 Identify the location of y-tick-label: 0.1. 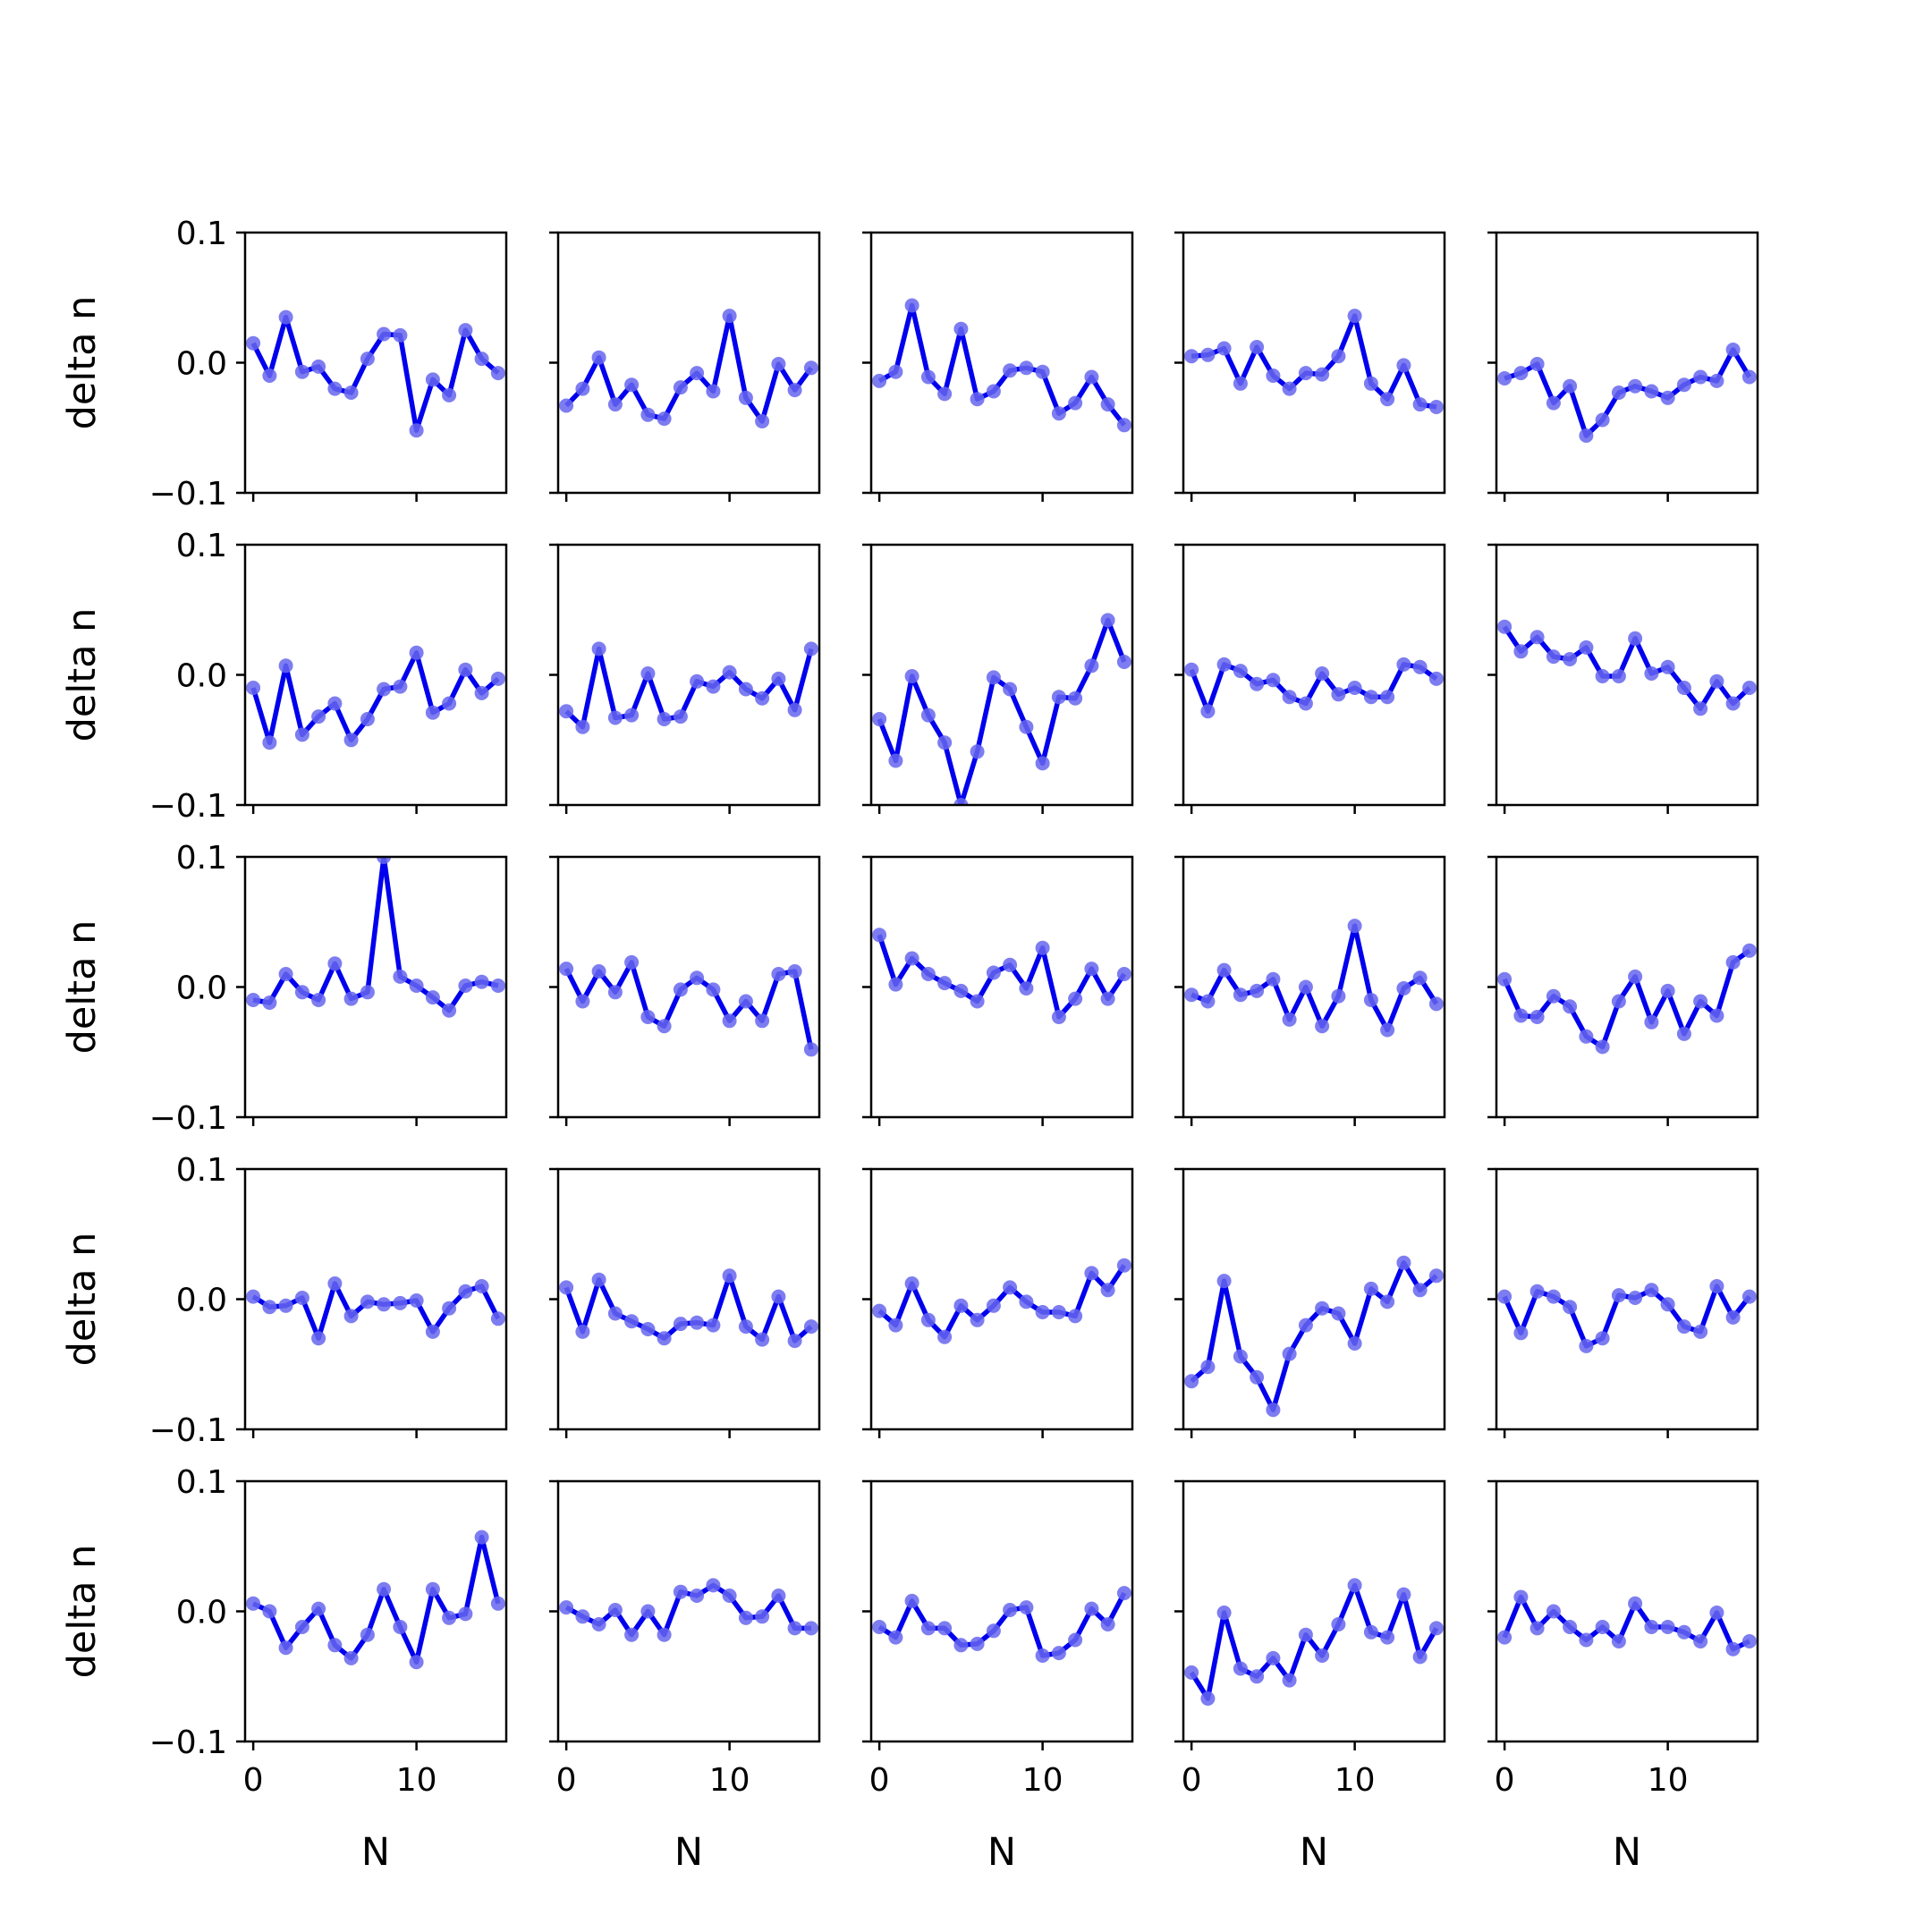
(201, 1170).